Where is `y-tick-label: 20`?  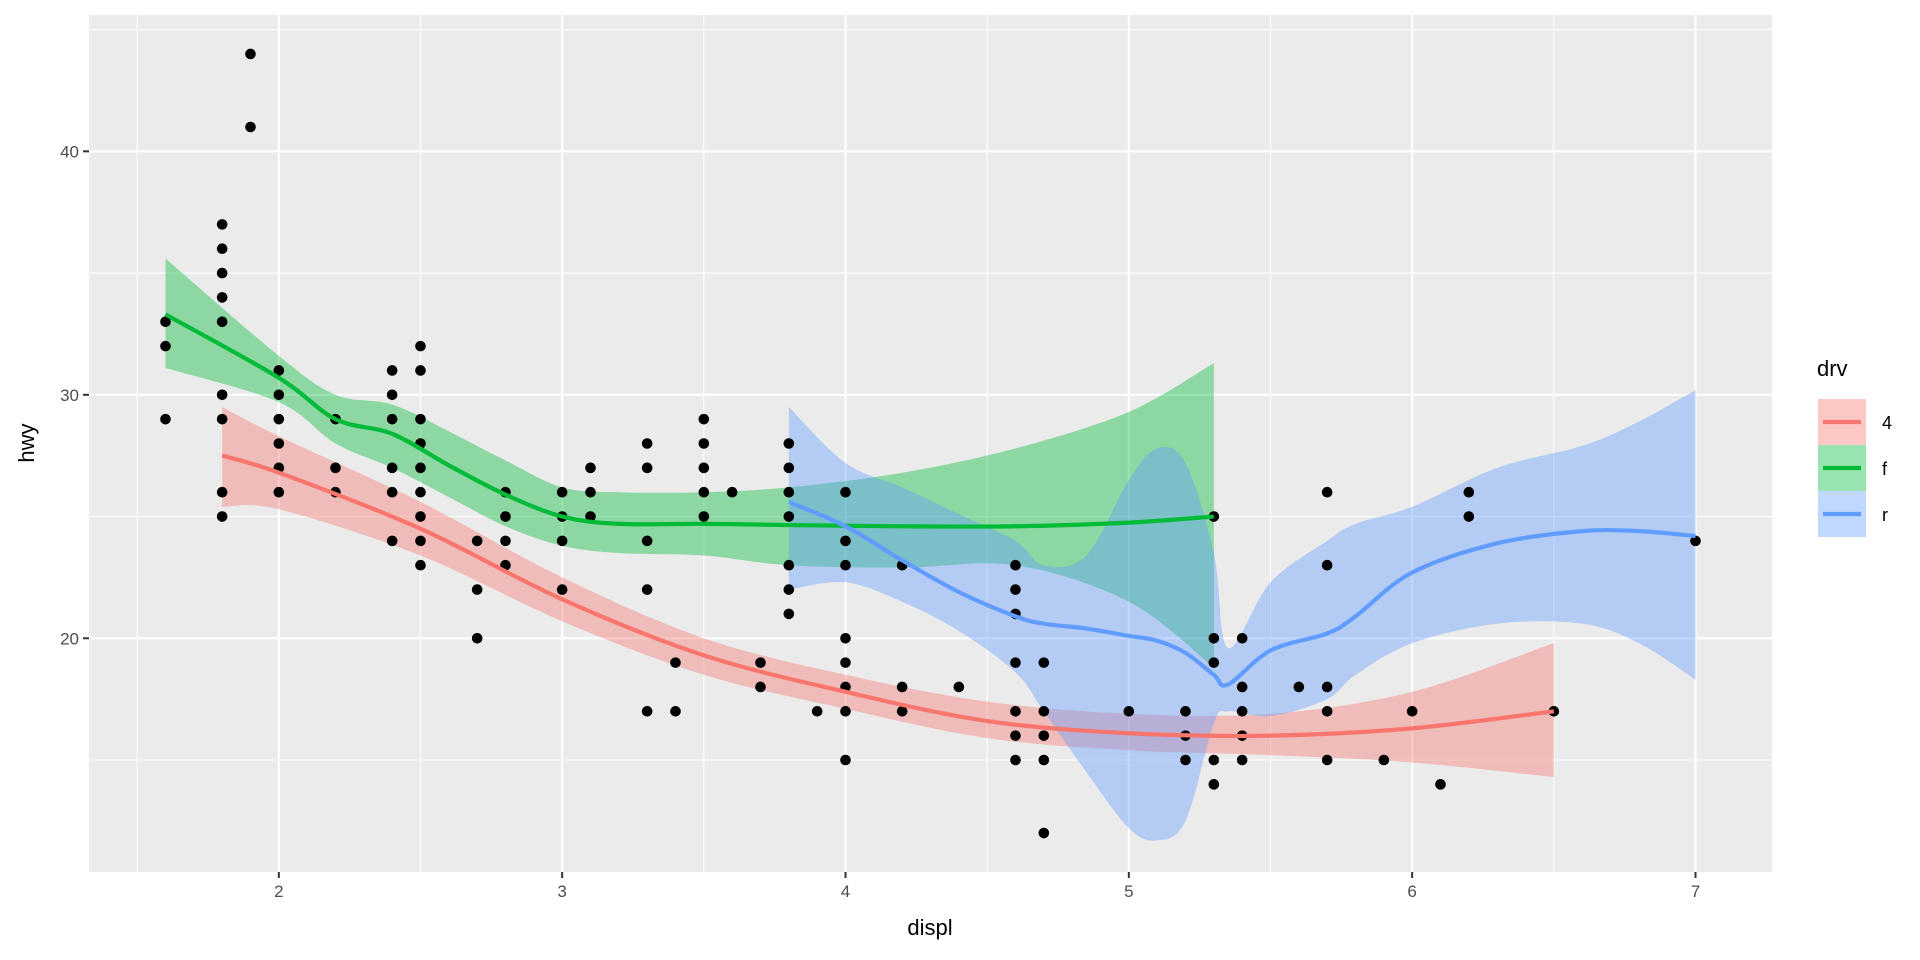
y-tick-label: 20 is located at coordinates (69, 638).